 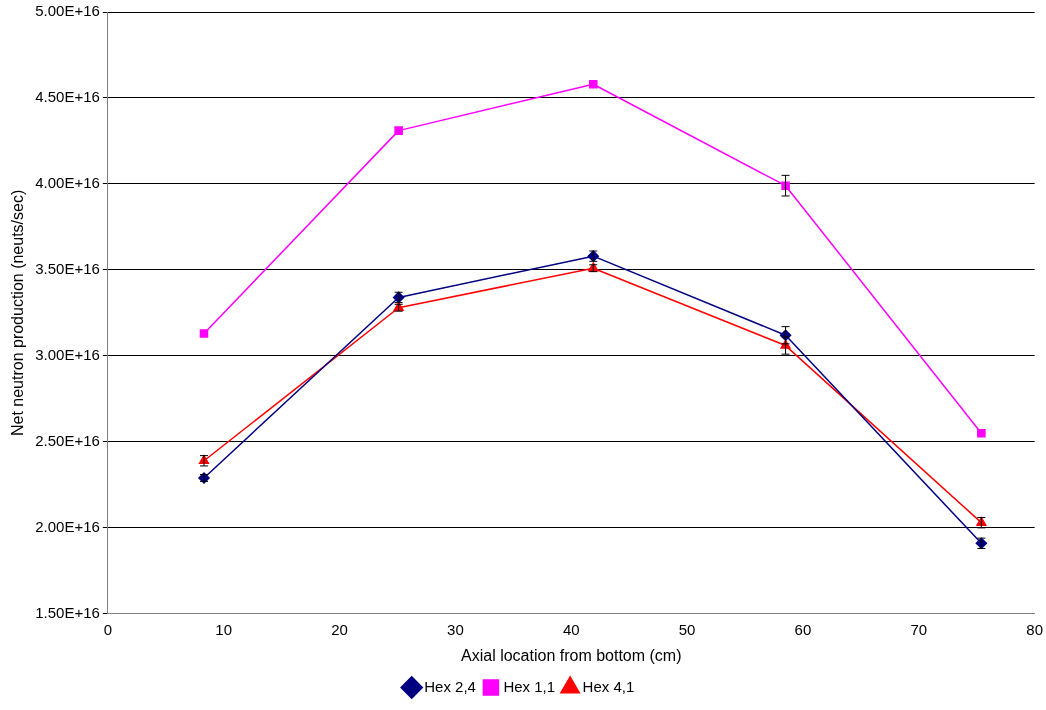 I want to click on x-tick-label: 0, so click(x=108, y=629).